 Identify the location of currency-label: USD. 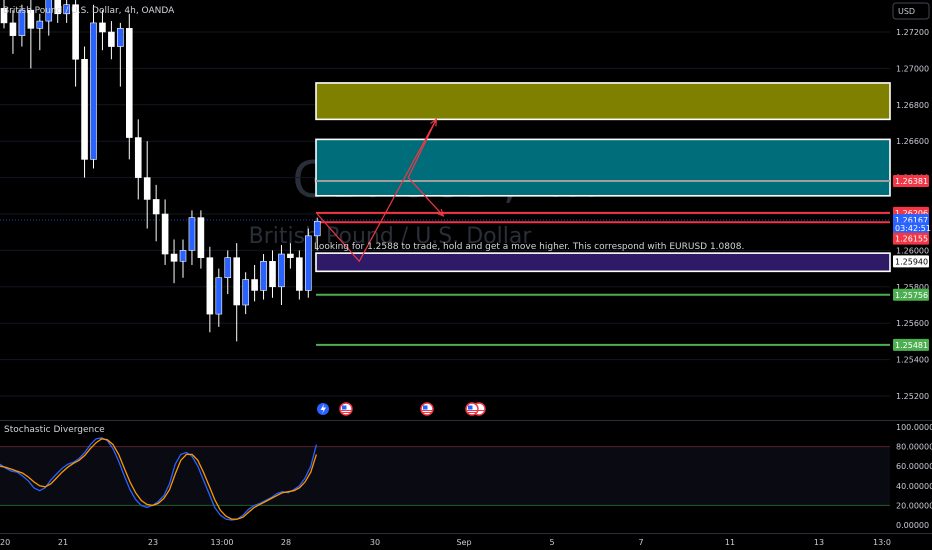
(906, 11).